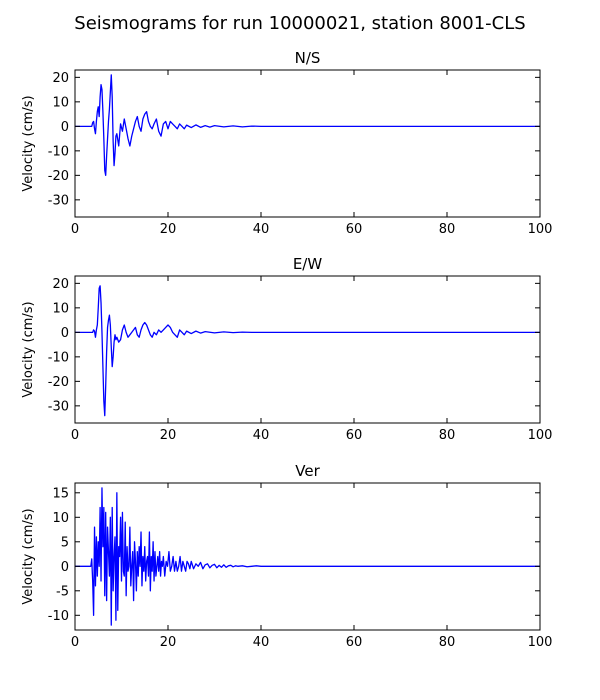 The image size is (600, 700). Describe the element at coordinates (308, 264) in the screenshot. I see `panel-title: E/W` at that location.